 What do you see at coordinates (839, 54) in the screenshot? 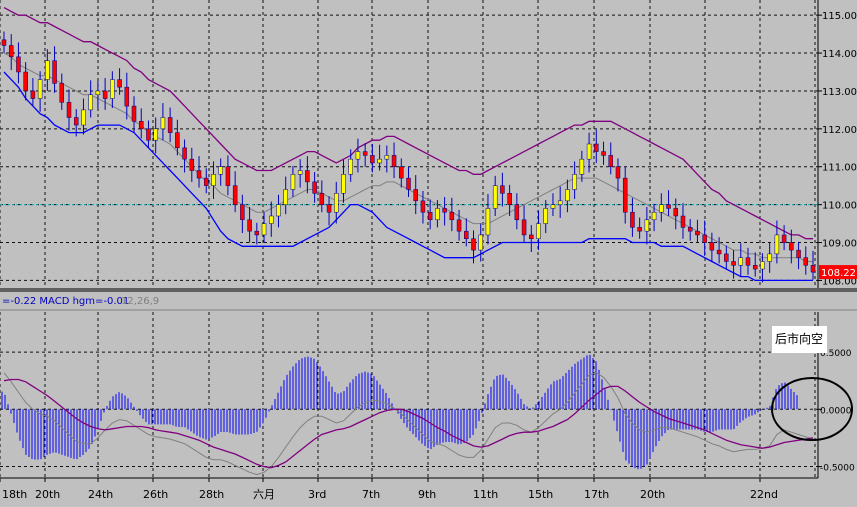
I see `price-tick-label: 114.00` at bounding box center [839, 54].